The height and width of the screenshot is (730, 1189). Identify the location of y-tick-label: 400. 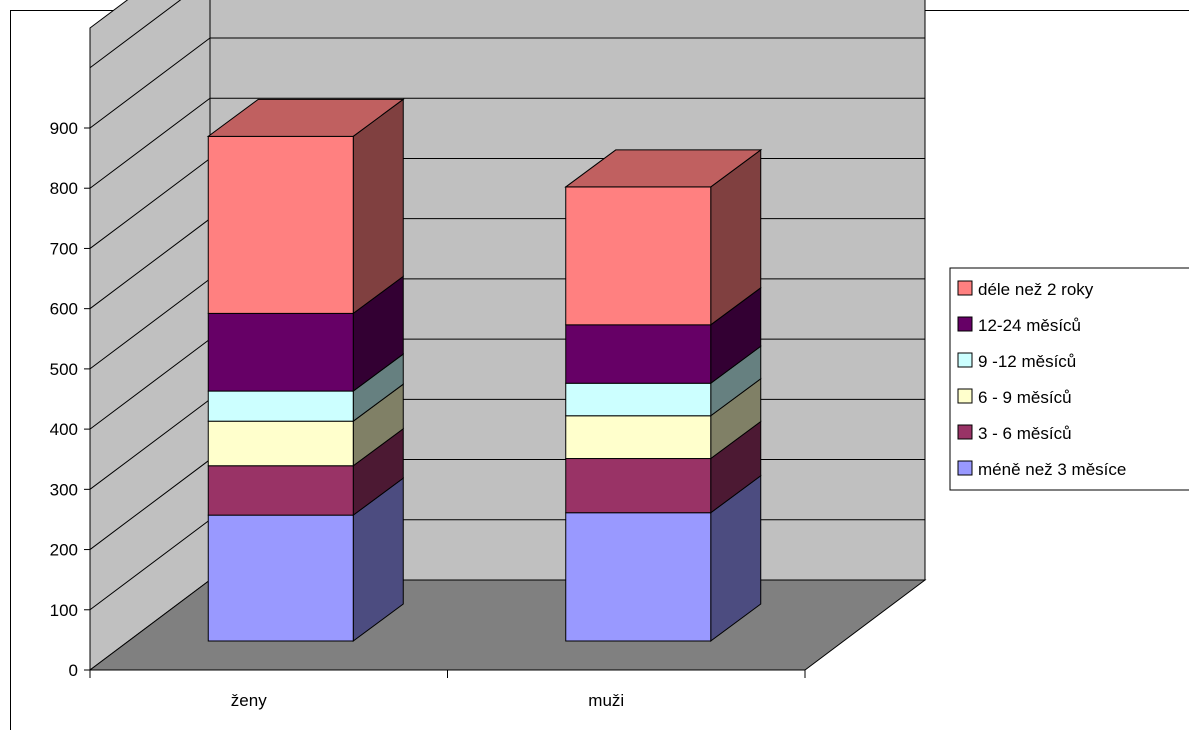
(64, 429).